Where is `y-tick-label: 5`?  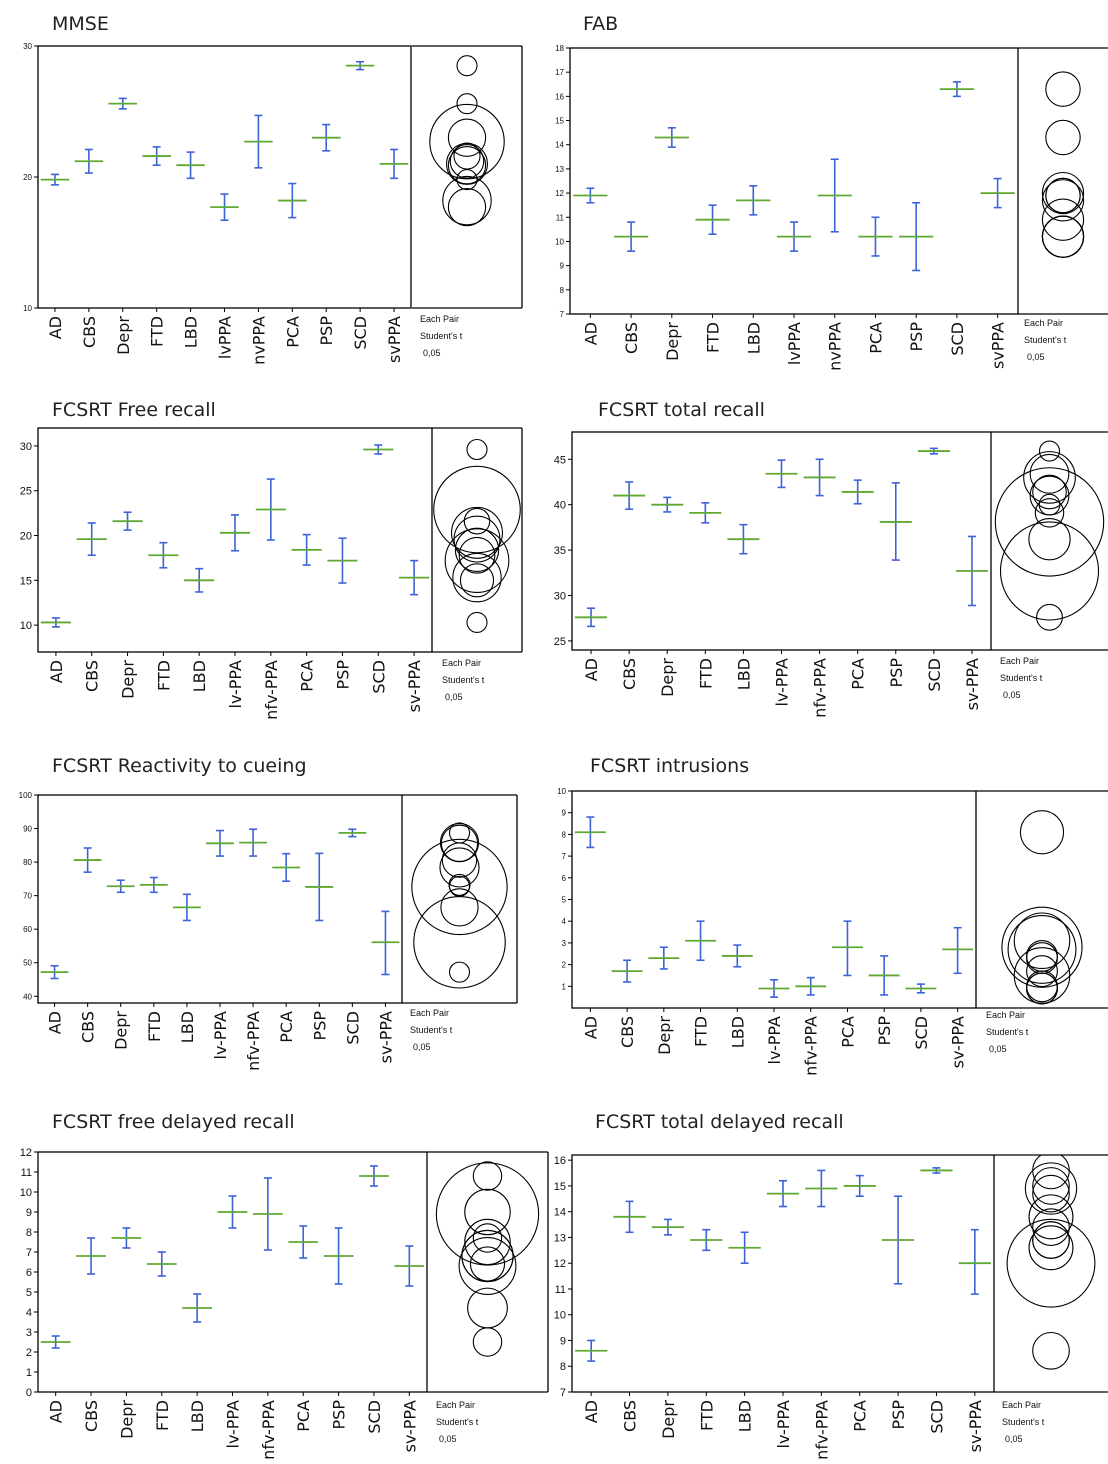 y-tick-label: 5 is located at coordinates (29, 1293).